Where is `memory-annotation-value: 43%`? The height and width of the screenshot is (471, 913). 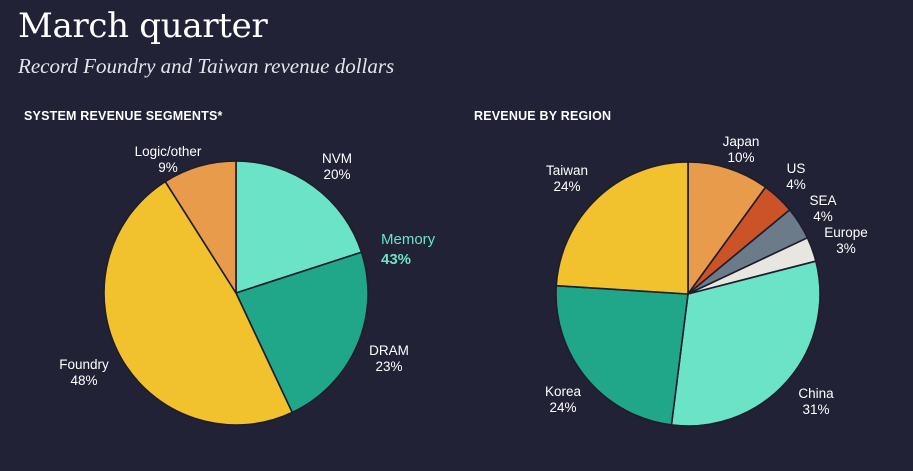
memory-annotation-value: 43% is located at coordinates (396, 259).